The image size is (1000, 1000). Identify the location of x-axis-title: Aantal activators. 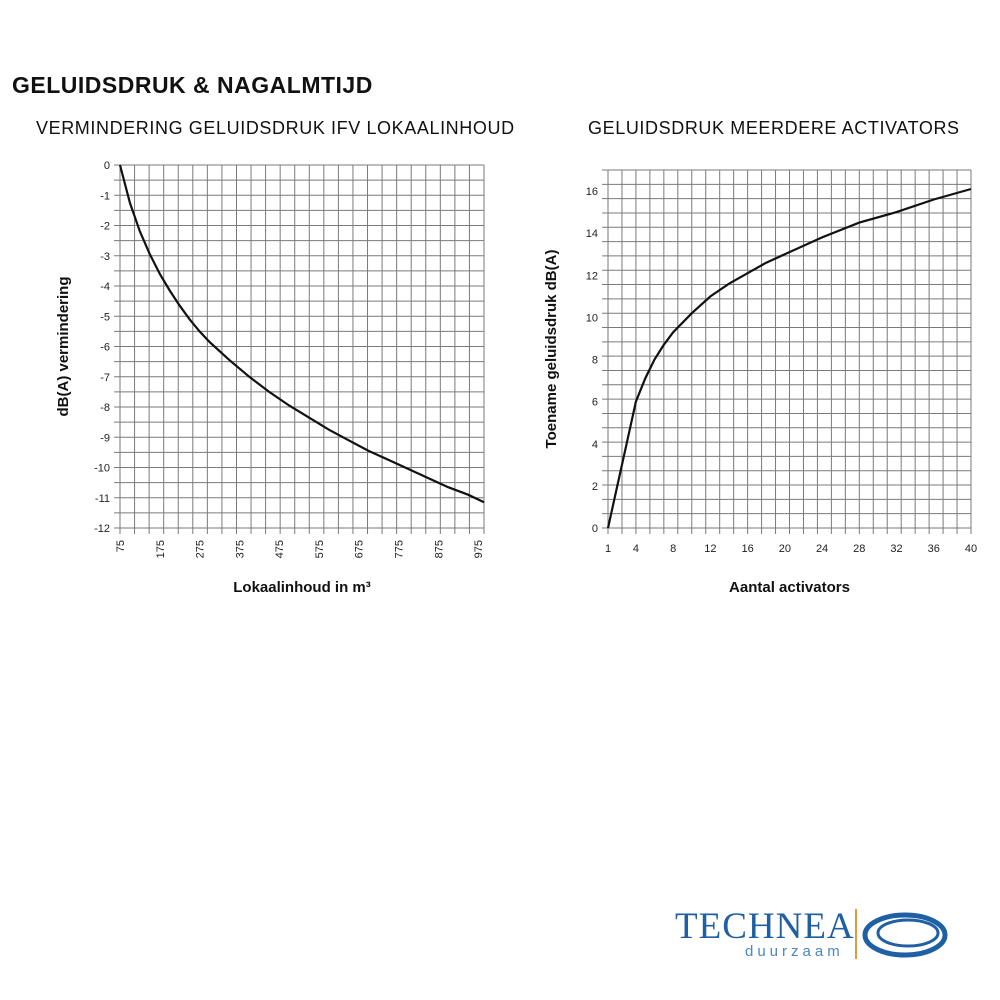
(789, 587).